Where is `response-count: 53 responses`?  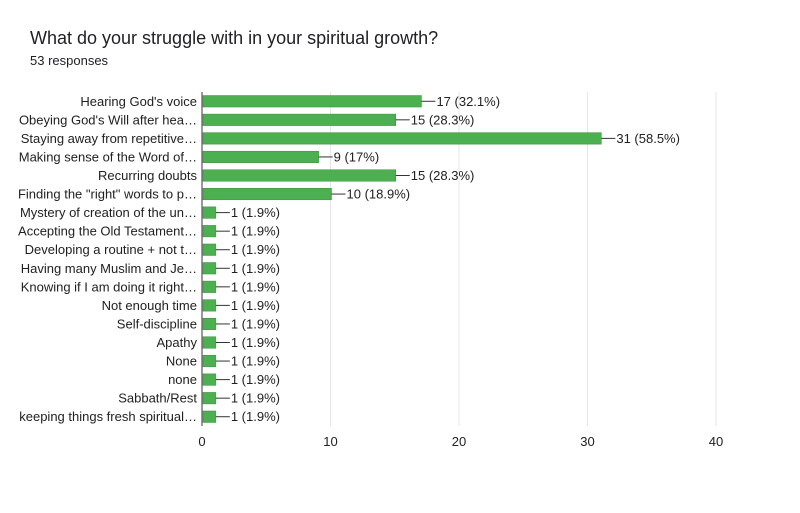 response-count: 53 responses is located at coordinates (69, 60).